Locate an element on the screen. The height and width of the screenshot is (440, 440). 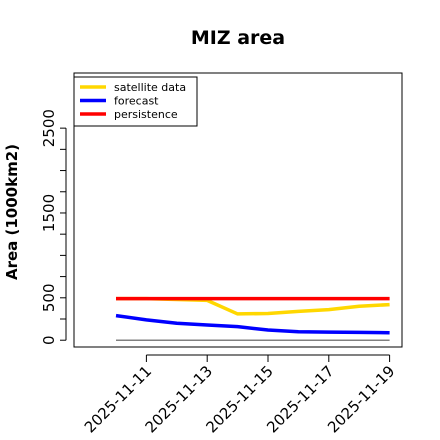
y-tick-label: 500 is located at coordinates (49, 297).